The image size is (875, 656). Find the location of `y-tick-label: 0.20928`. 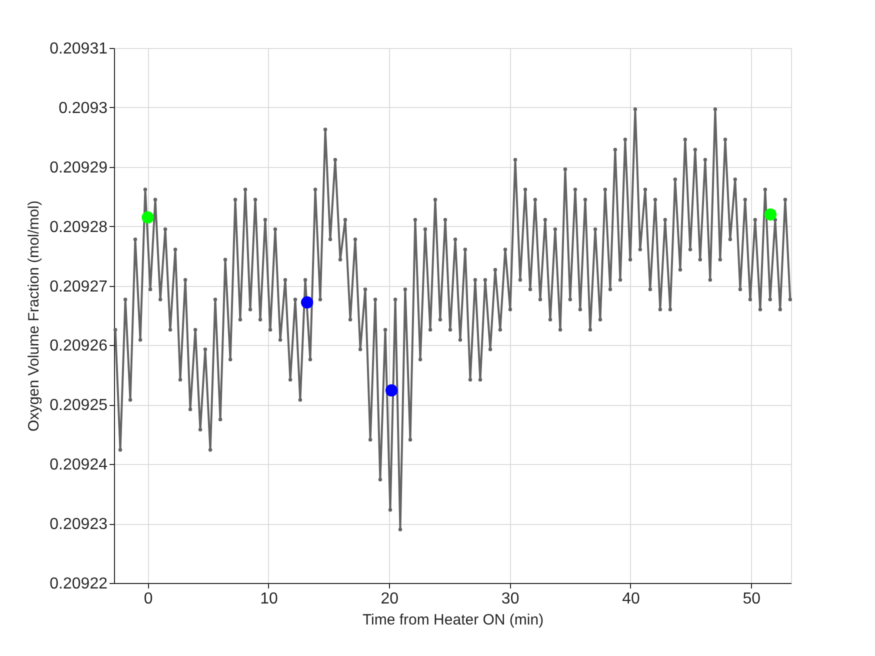

y-tick-label: 0.20928 is located at coordinates (79, 227).